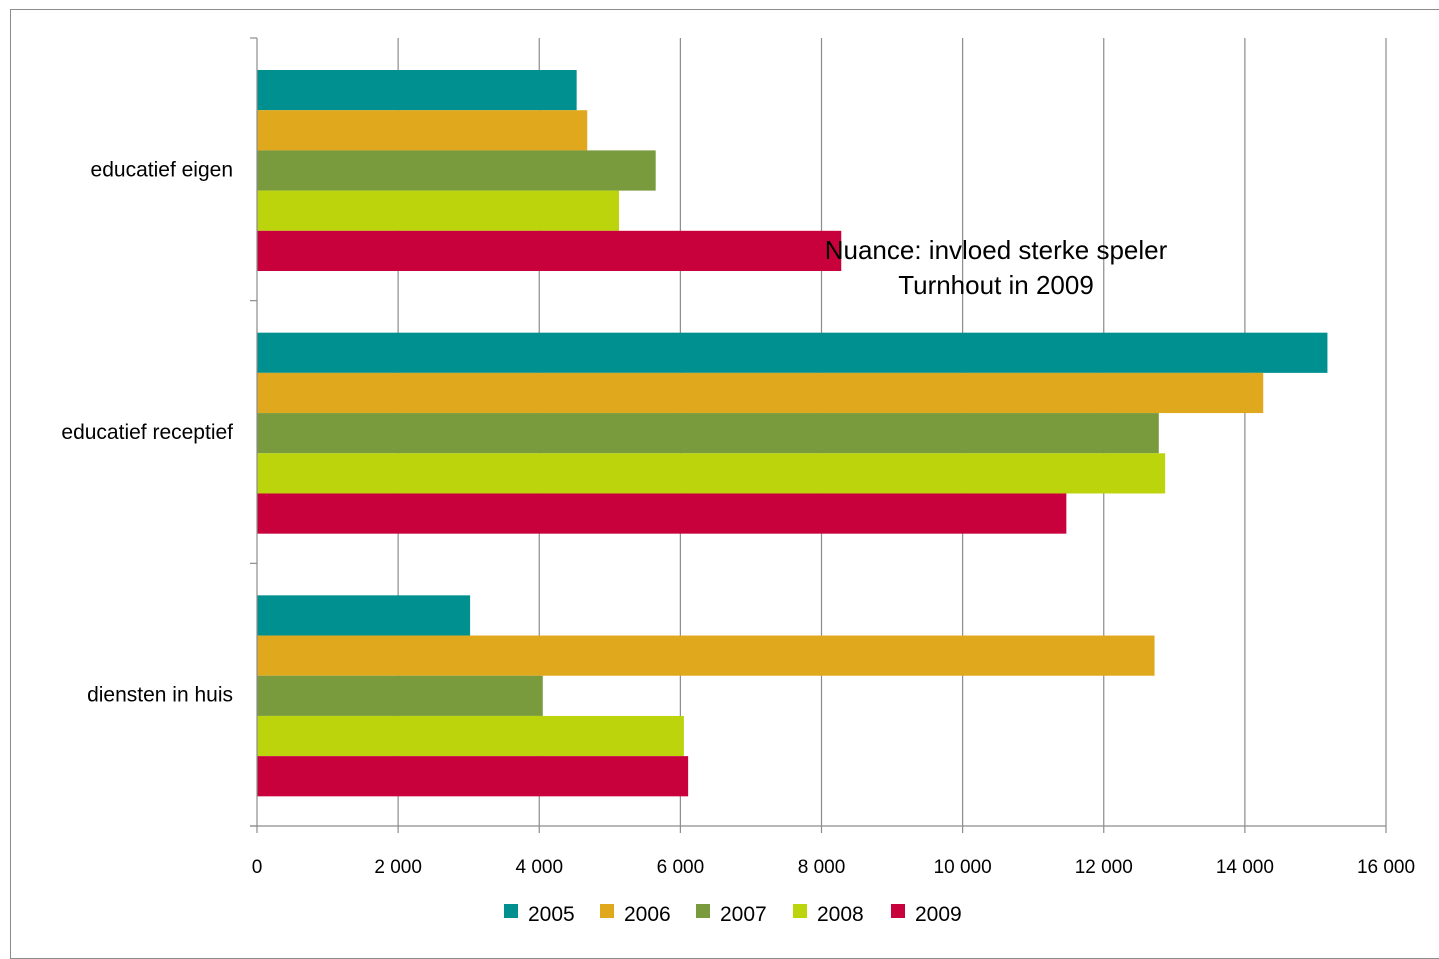  What do you see at coordinates (147, 432) in the screenshot?
I see `category-label: educatief receptief` at bounding box center [147, 432].